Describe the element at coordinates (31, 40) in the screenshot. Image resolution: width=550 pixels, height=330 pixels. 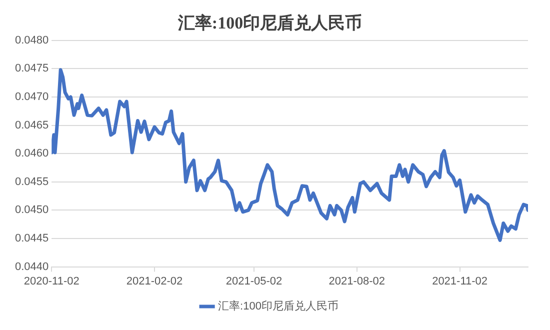
I see `y-tick-label: 0.0480` at that location.